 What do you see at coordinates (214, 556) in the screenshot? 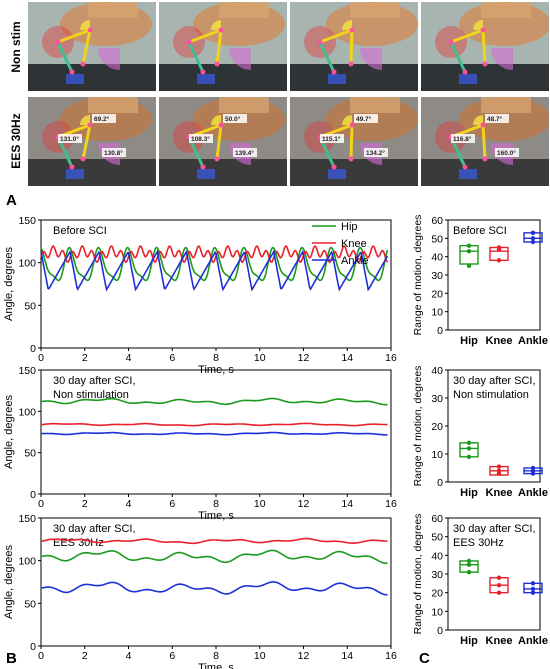
I see `series-line-hip` at bounding box center [214, 556].